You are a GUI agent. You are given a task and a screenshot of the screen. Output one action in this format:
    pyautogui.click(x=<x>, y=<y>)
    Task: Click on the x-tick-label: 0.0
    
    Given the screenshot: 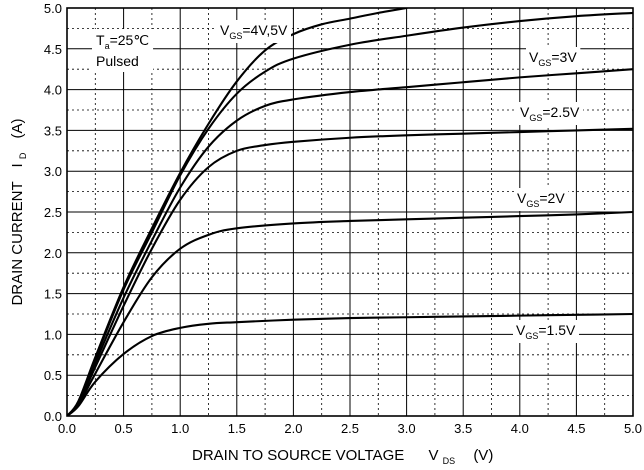 What is the action you would take?
    pyautogui.click(x=67, y=428)
    